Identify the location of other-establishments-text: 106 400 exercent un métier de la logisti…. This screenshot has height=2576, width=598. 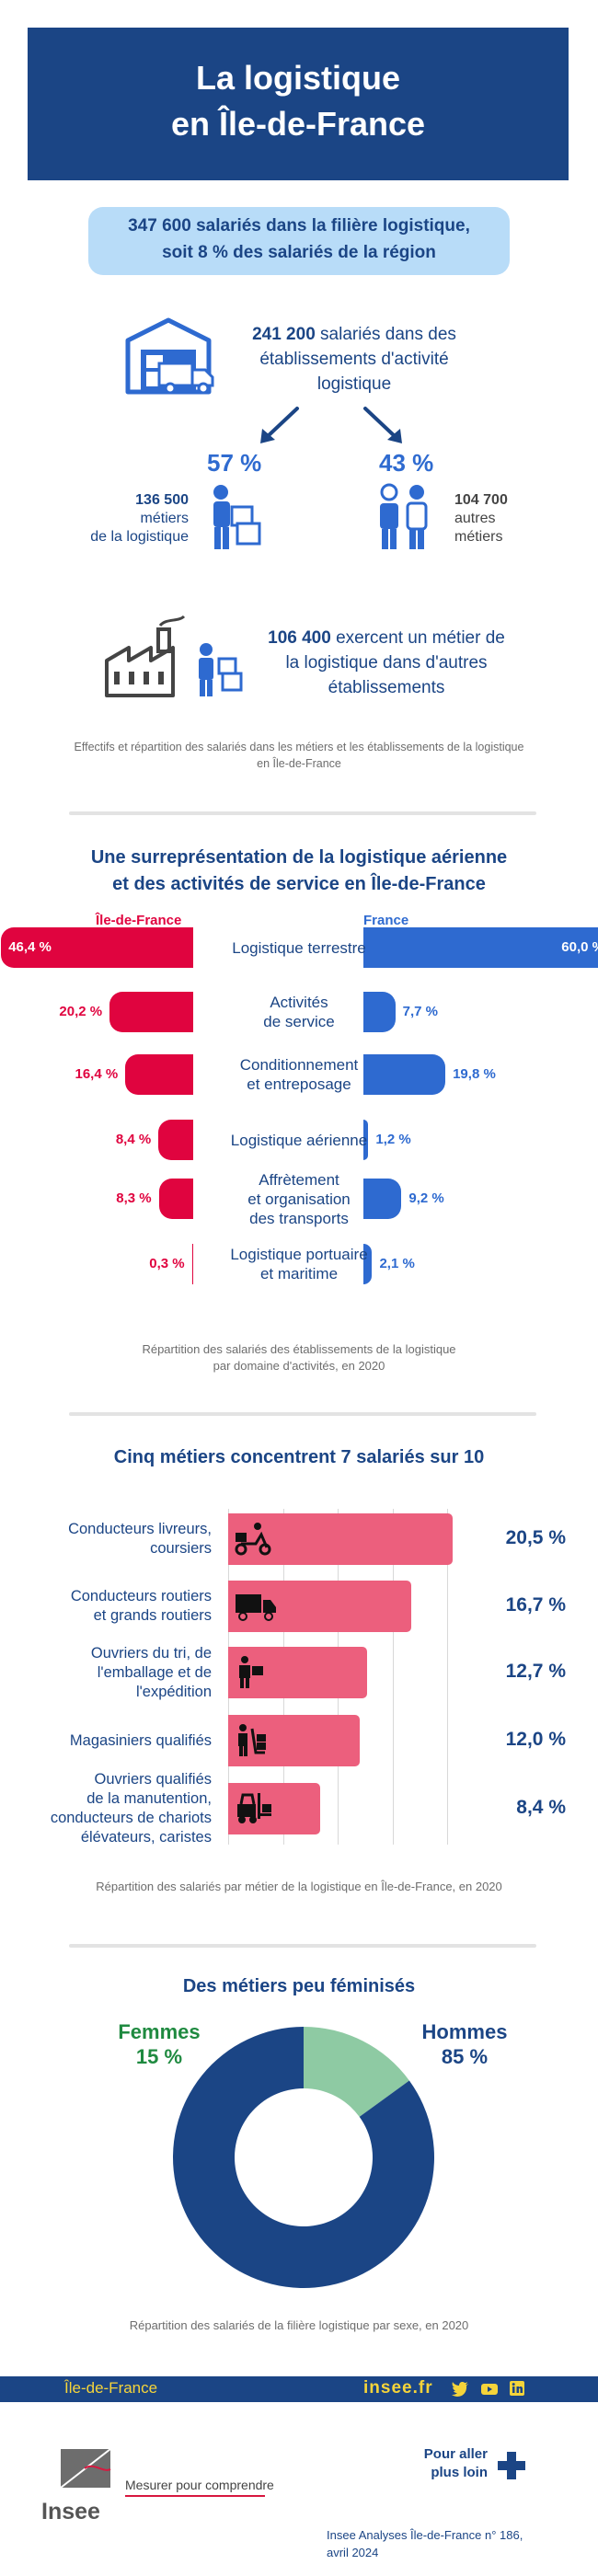
(386, 663).